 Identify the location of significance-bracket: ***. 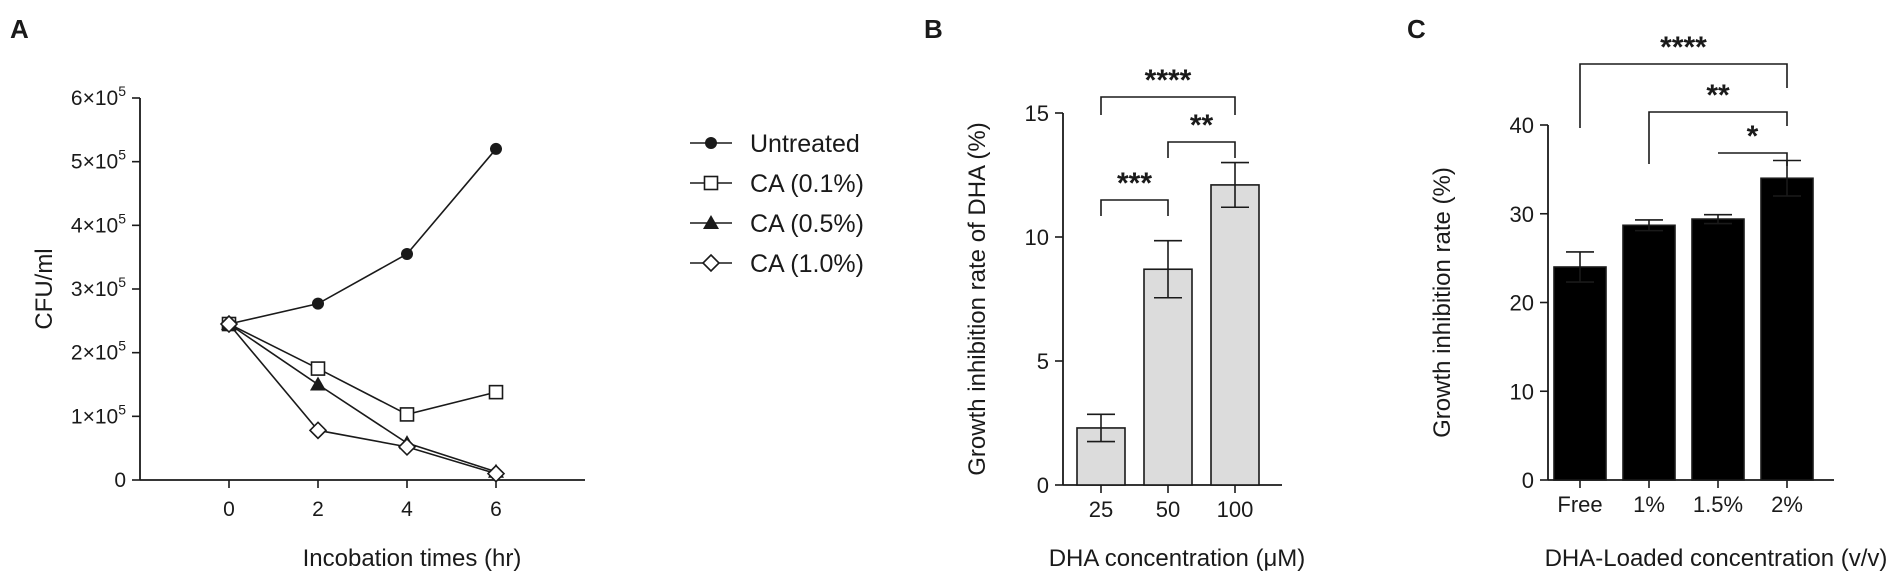
(1134, 191).